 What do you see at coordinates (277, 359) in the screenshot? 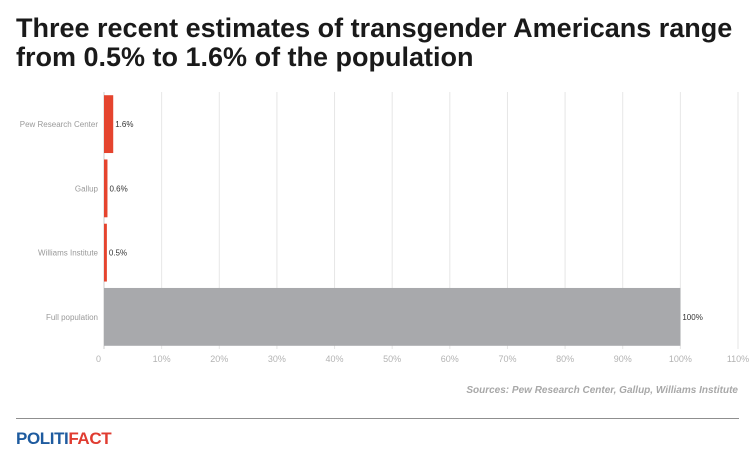
I see `x-tick-label: 30%` at bounding box center [277, 359].